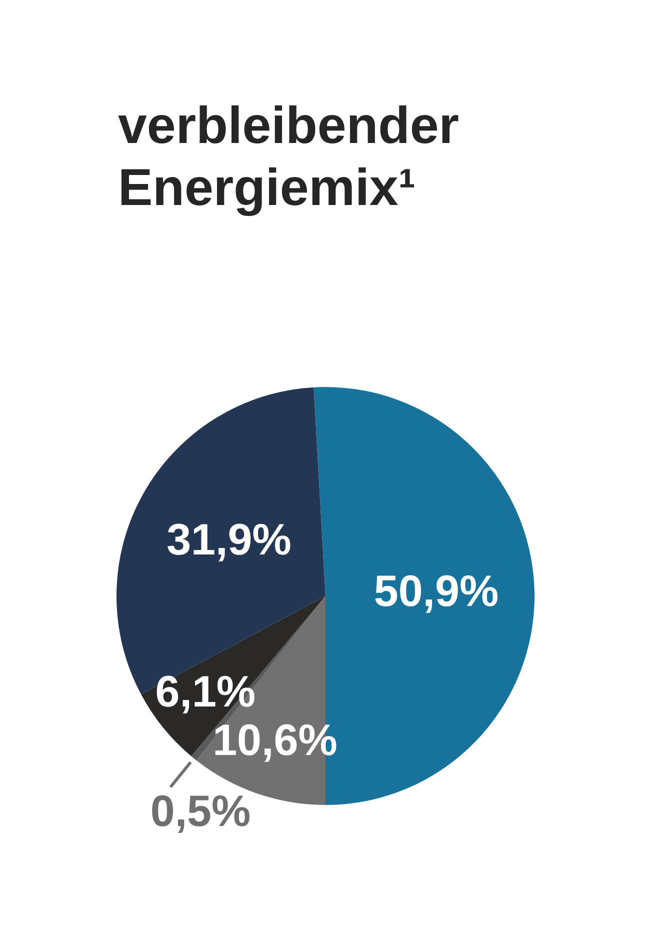  What do you see at coordinates (436, 591) in the screenshot?
I see `data-label: 50,9%` at bounding box center [436, 591].